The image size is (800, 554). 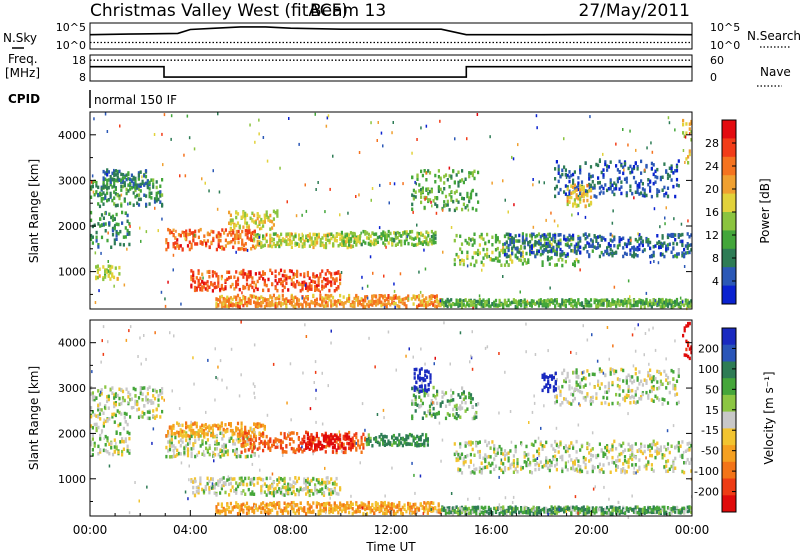 What do you see at coordinates (92, 99) in the screenshot?
I see `cpid-panel: CPID normal 150 IF` at bounding box center [92, 99].